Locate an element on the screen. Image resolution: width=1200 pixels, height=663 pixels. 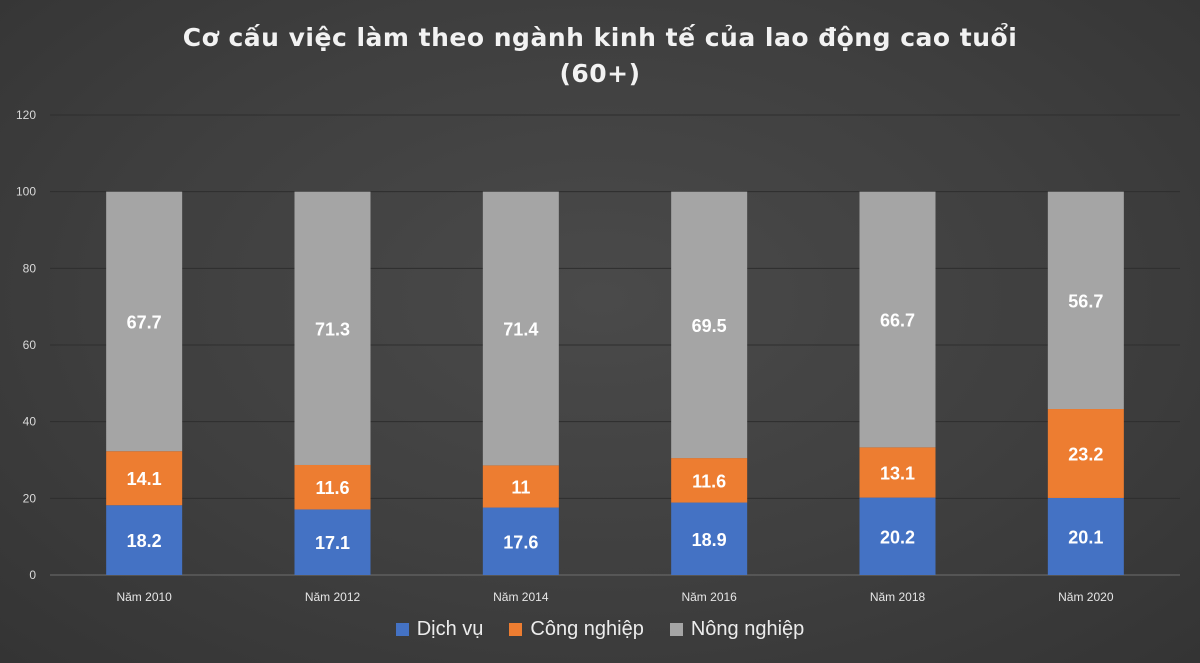
chart-title-line-2: (60+) is located at coordinates (600, 73).